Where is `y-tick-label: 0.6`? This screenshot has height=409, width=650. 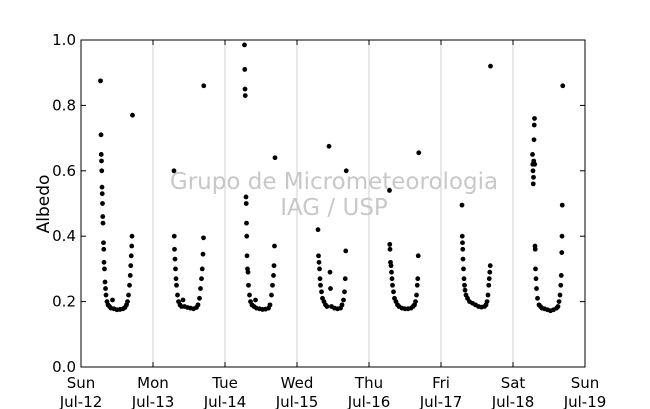
y-tick-label: 0.6 is located at coordinates (64, 171).